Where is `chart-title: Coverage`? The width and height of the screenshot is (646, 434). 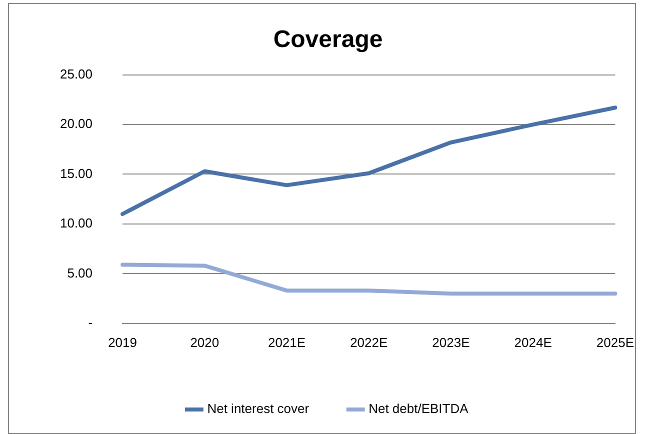
chart-title: Coverage is located at coordinates (328, 40).